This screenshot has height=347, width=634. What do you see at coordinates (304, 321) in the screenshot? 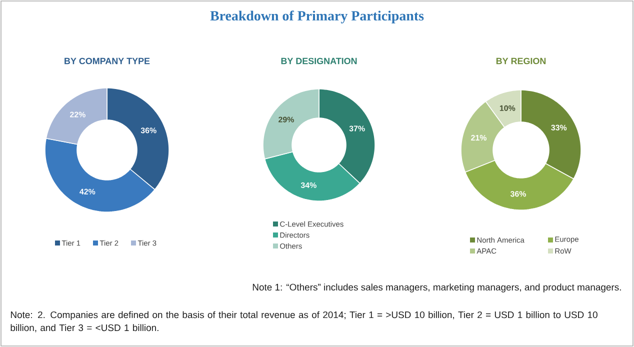
I see `text: Note: 2. Companies are defined on the basis of their total revenue as of 2014; Tier 1 = >USD 10 billion, Tier 2 = USD 1 billion to USD 10 billion, and Tier 3 = <USD 1 billion.` at bounding box center [304, 321].